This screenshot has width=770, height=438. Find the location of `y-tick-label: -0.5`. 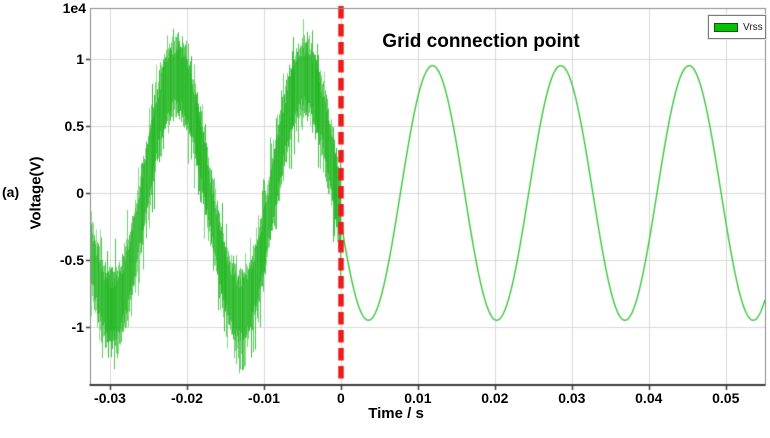

y-tick-label: -0.5 is located at coordinates (71, 259).